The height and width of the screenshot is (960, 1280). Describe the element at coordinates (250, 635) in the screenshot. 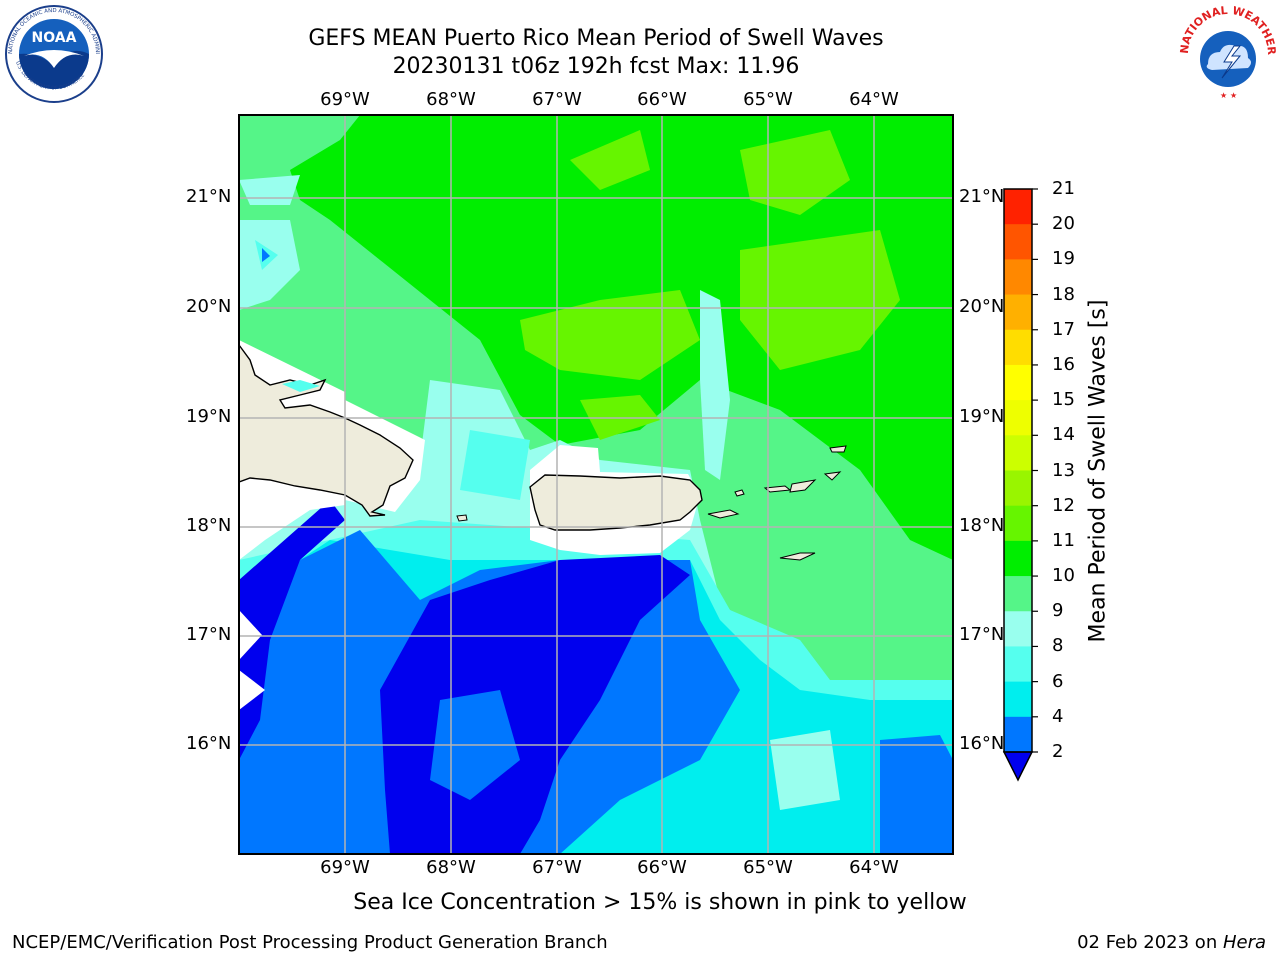

I see `nodata-c` at that location.